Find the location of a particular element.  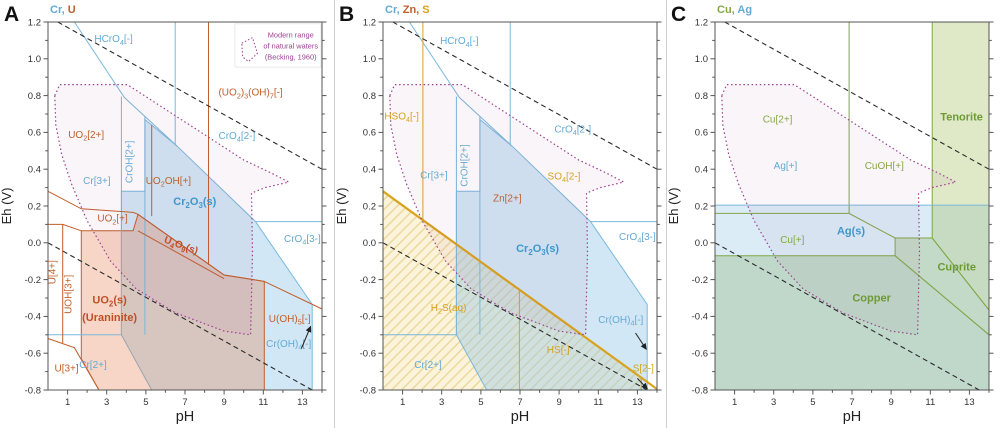

region-label: HS[-] is located at coordinates (558, 350).